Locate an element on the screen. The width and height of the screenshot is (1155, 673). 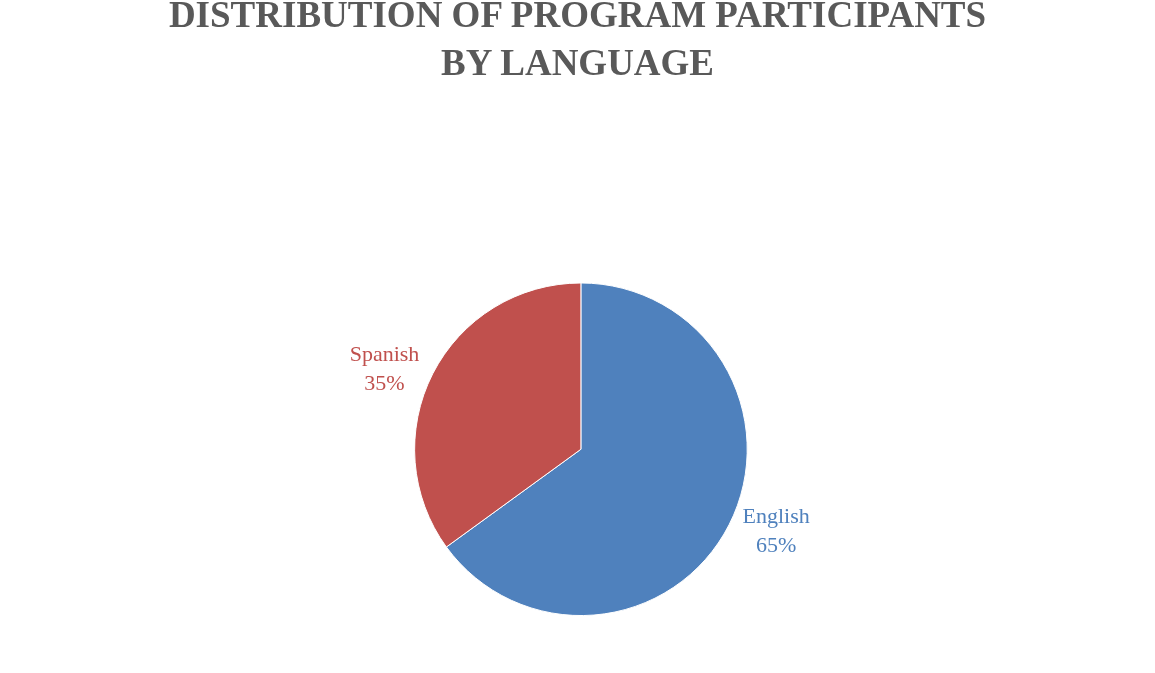
data-label: 35% is located at coordinates (384, 383).